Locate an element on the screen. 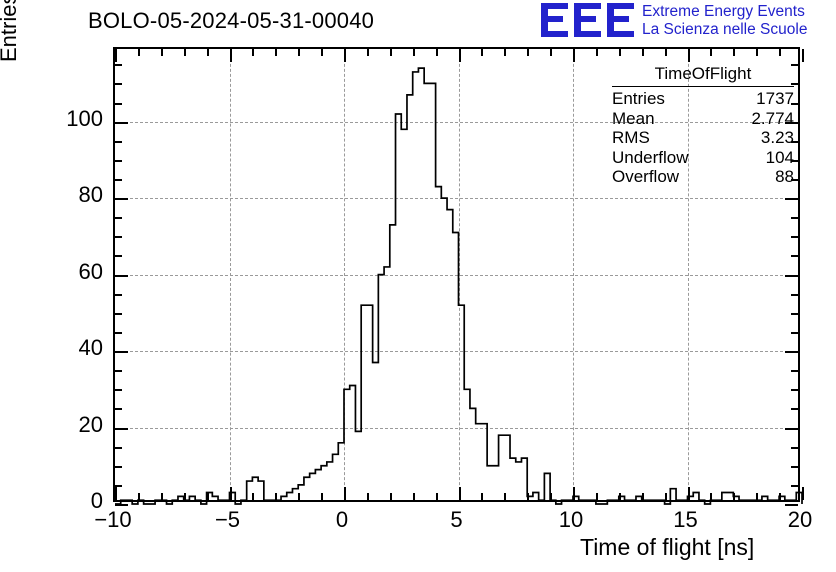 This screenshot has height=572, width=836. x-tick-label: −10 is located at coordinates (113, 519).